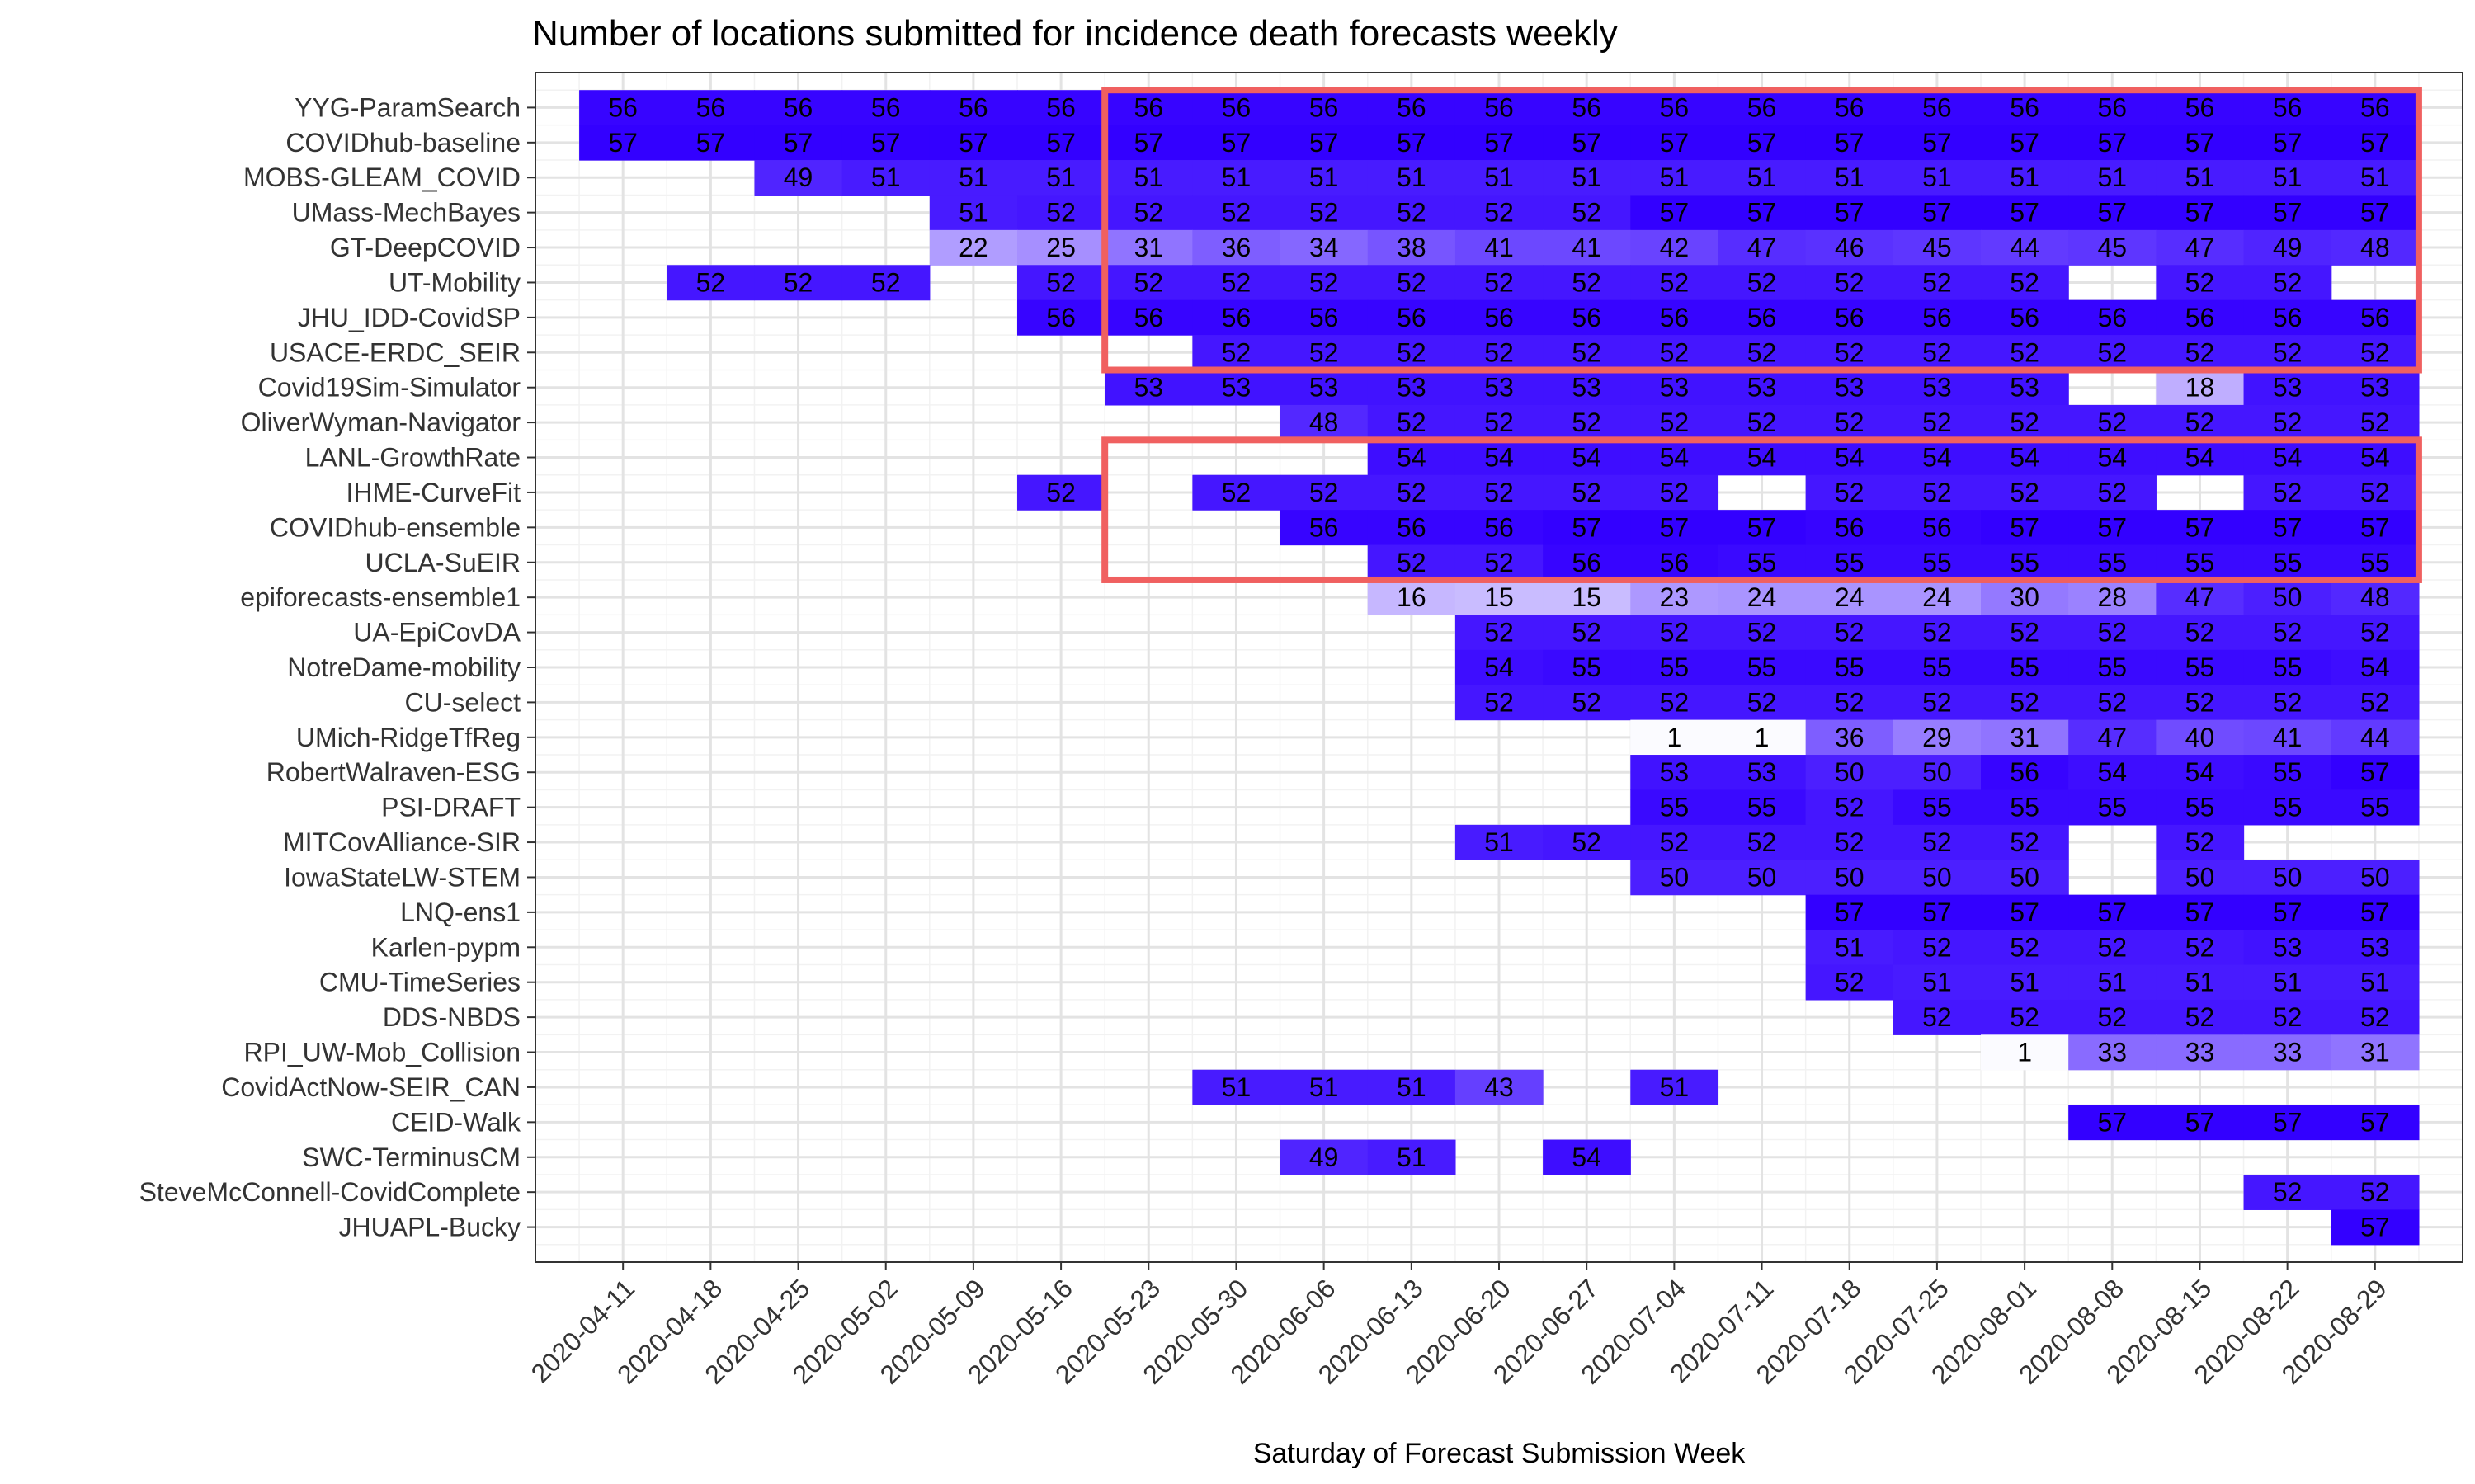  I want to click on cell-value-label: 50, so click(1675, 877).